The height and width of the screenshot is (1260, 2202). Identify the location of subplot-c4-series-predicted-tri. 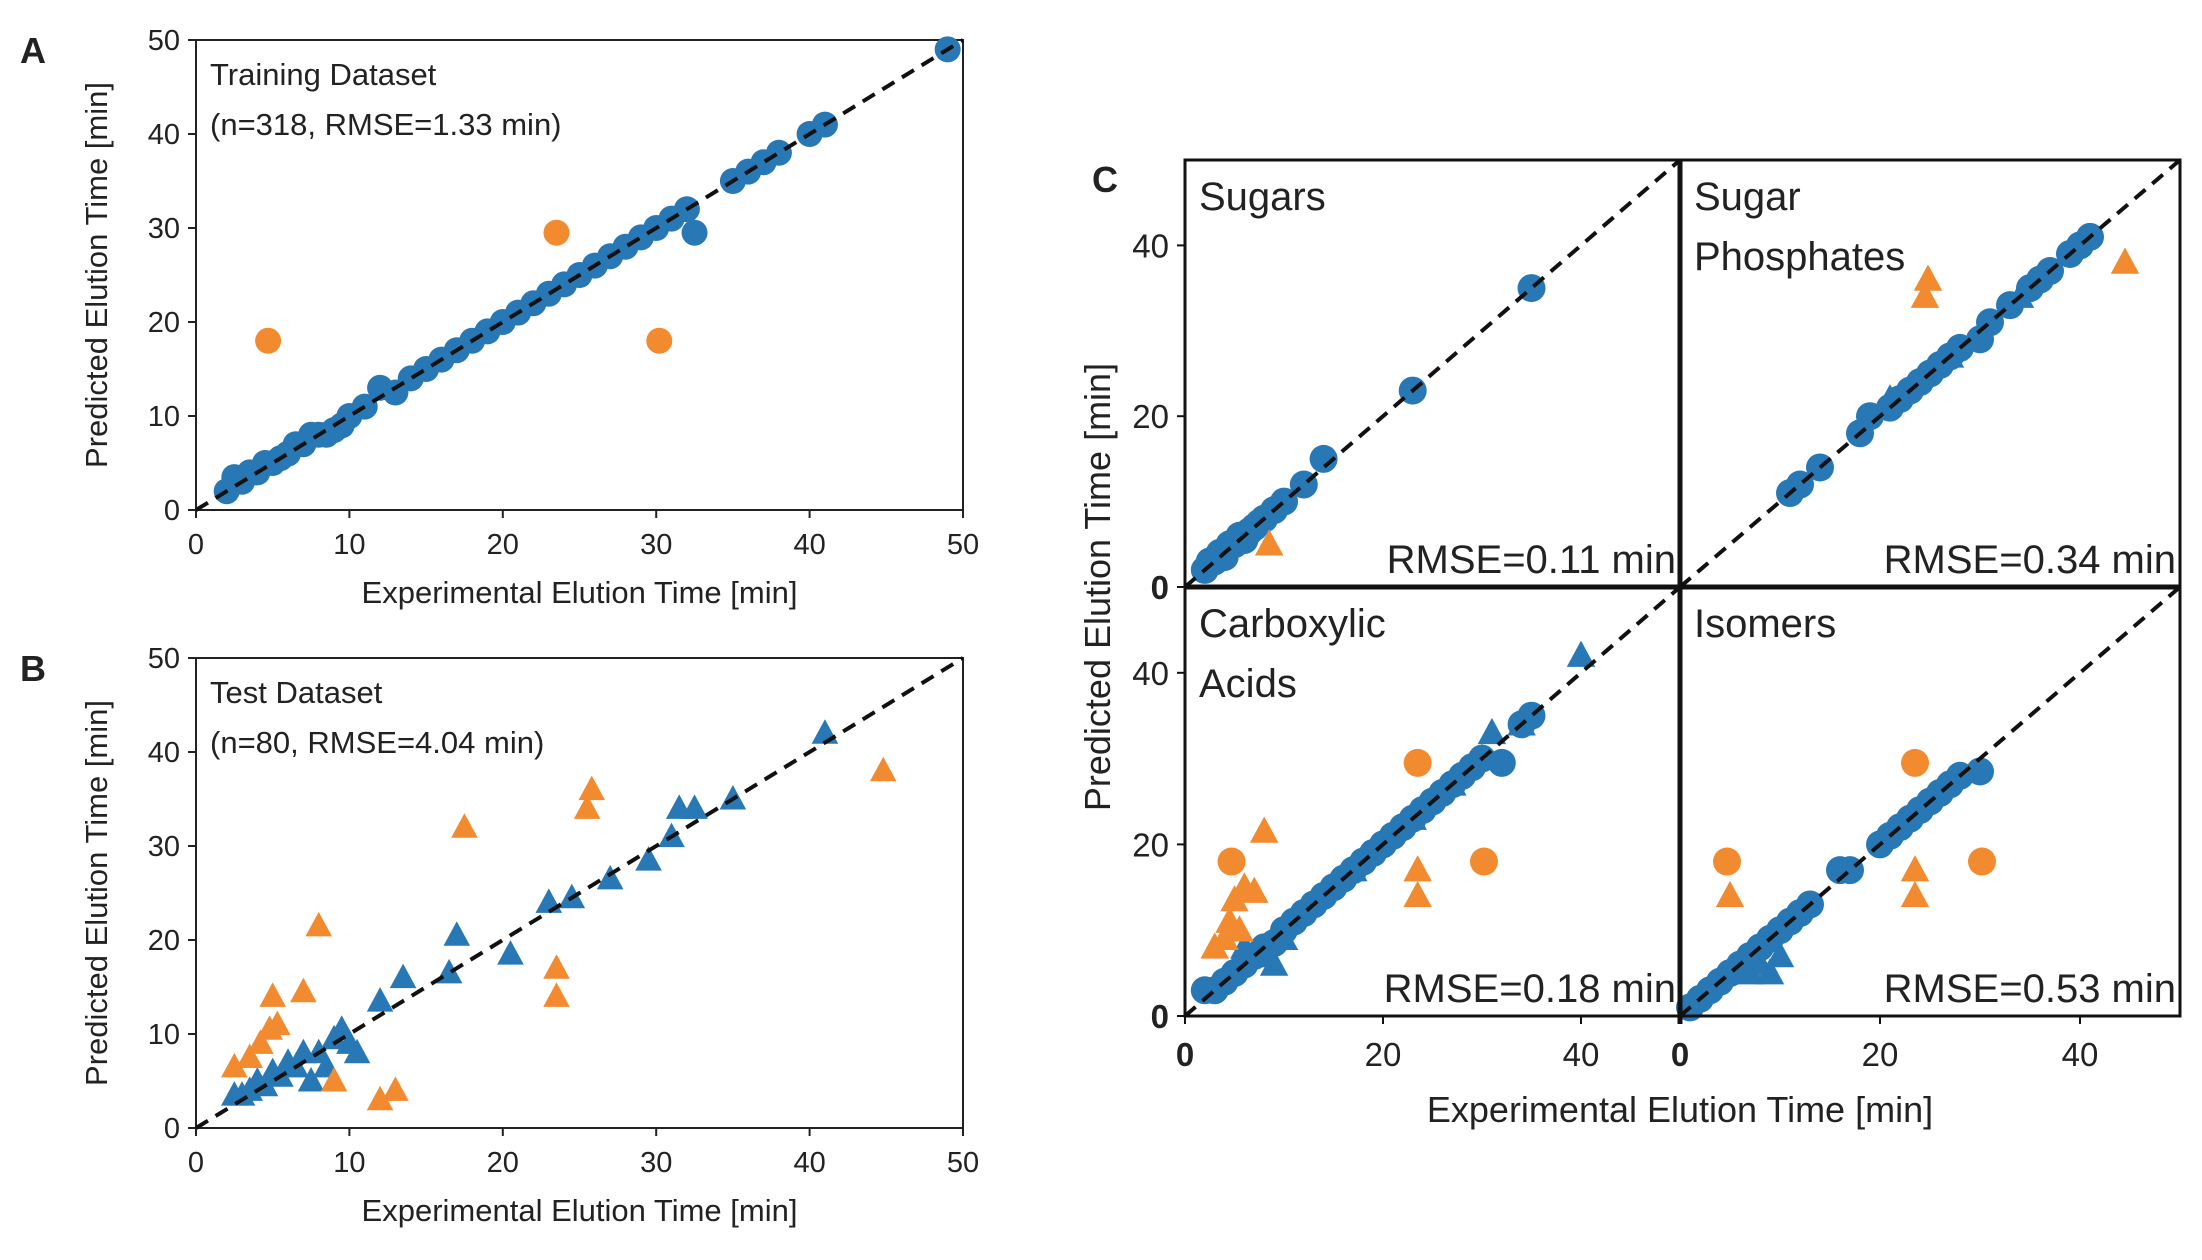
(1765, 962).